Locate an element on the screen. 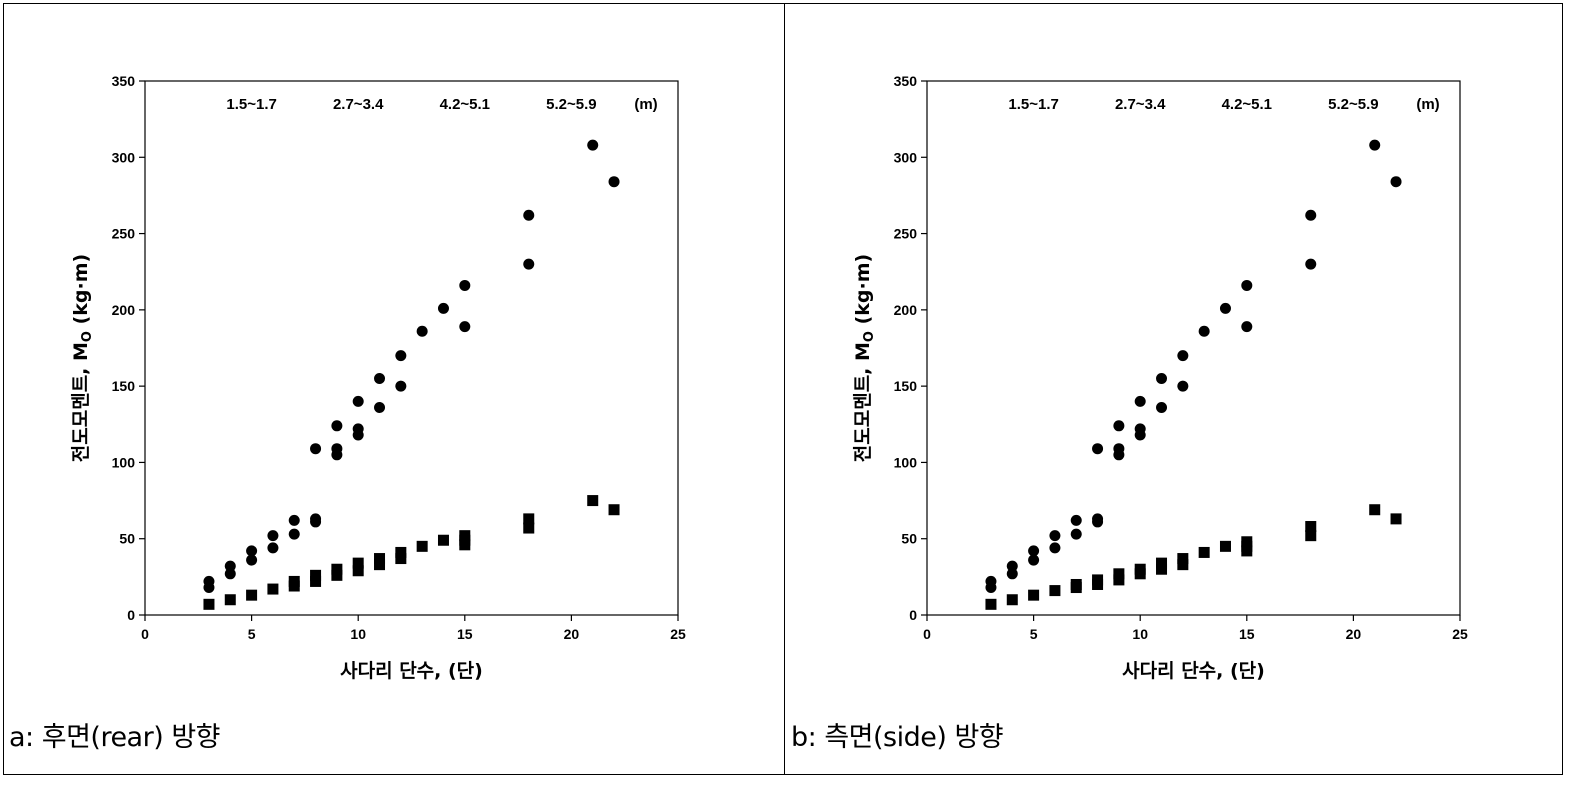 This screenshot has height=789, width=1588. x-tick-label: 25 is located at coordinates (678, 634).